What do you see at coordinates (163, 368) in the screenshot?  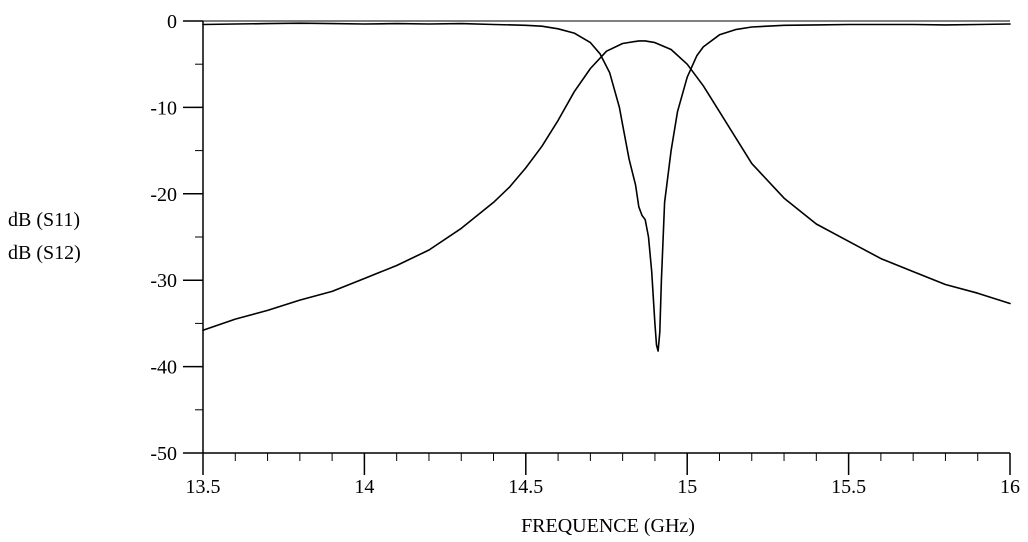 I see `y-tick-label: -40` at bounding box center [163, 368].